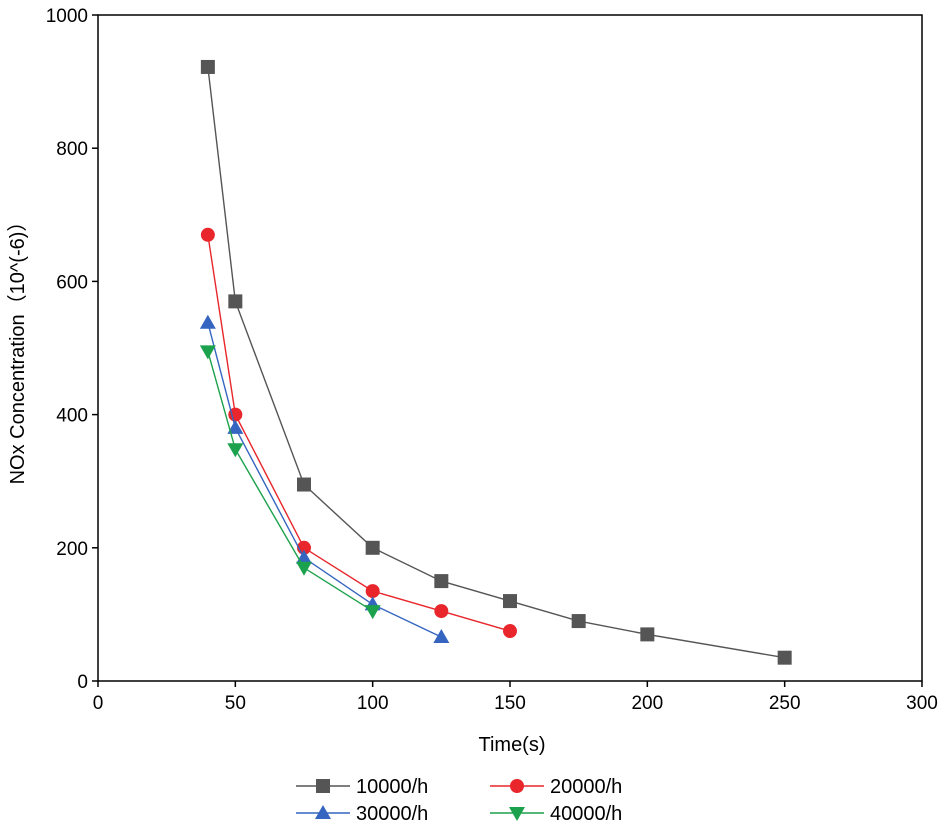  Describe the element at coordinates (72, 282) in the screenshot. I see `y-tick-label: 600` at that location.